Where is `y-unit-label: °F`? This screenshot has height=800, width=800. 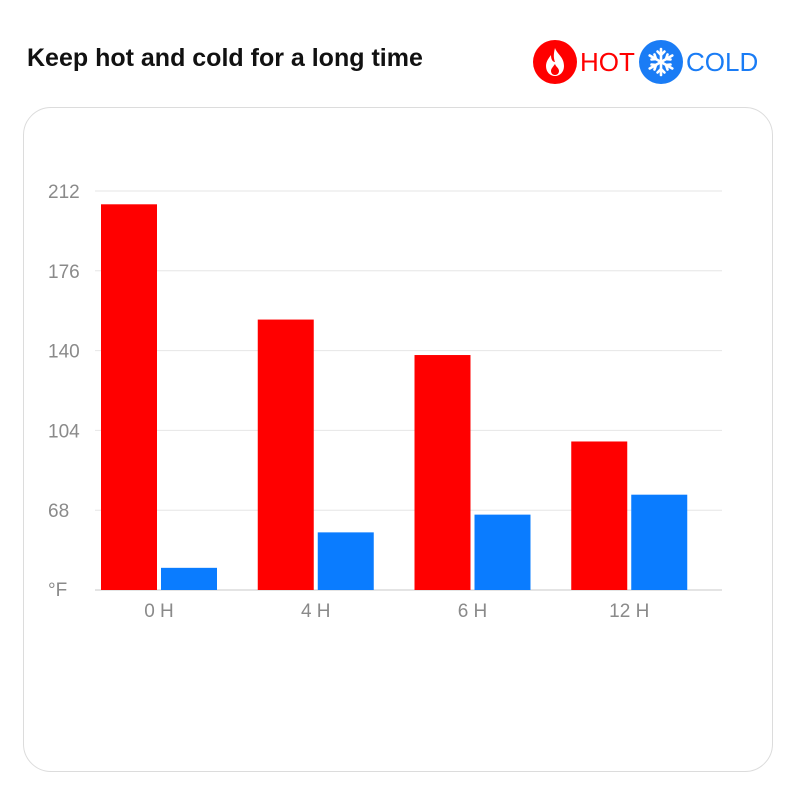 y-unit-label: °F is located at coordinates (57, 590).